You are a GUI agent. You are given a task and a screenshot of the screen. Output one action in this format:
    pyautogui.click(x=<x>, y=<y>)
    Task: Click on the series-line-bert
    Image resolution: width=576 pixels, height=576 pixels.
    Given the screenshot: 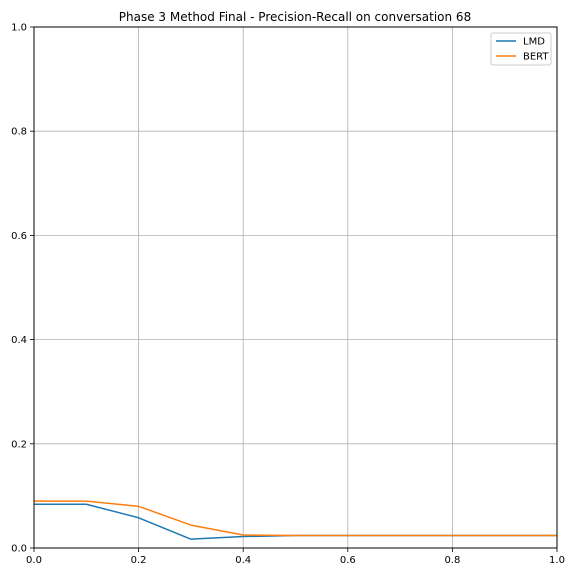 What is the action you would take?
    pyautogui.click(x=295, y=518)
    